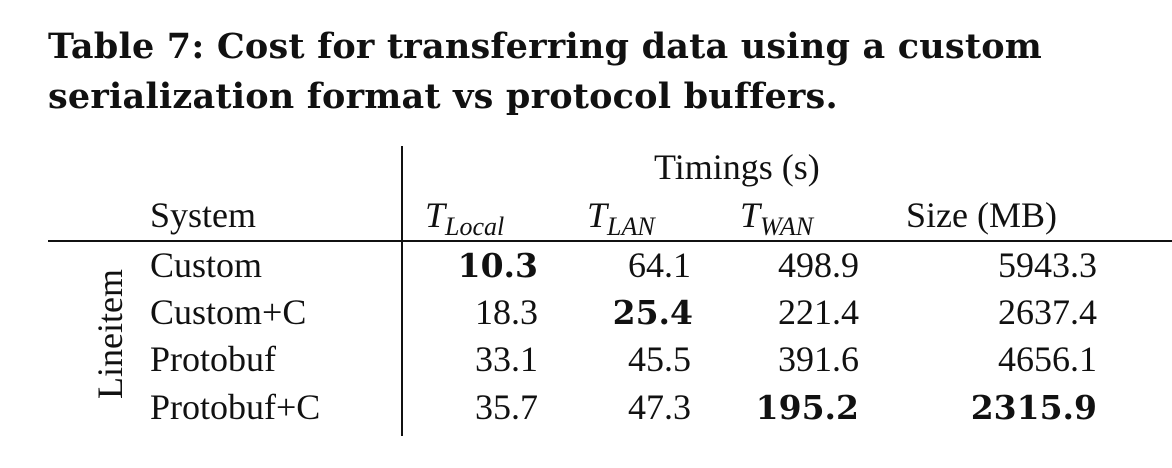 This screenshot has width=1172, height=468. Describe the element at coordinates (206, 265) in the screenshot. I see `cell-system-0: Custom` at that location.